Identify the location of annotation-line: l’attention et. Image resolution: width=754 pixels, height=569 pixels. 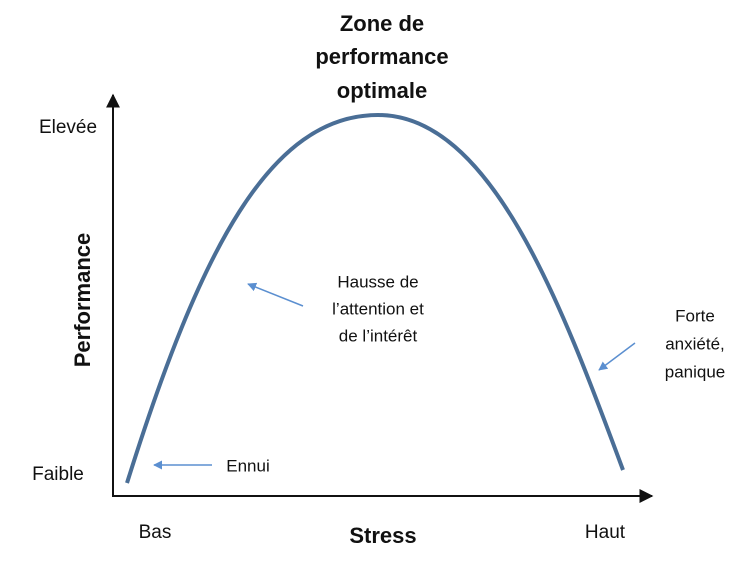
(378, 308).